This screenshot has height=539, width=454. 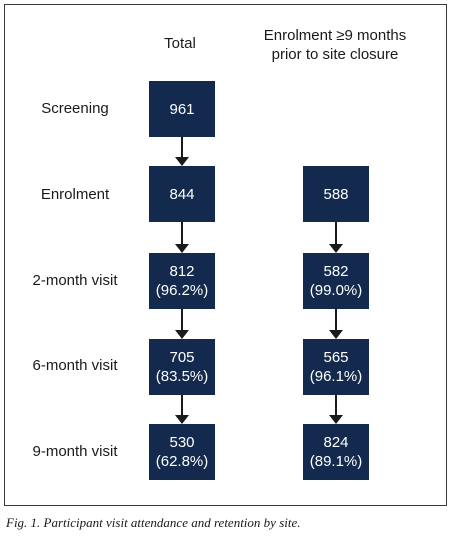 I want to click on total-2-month-box: 812 (96.2%), so click(x=182, y=281).